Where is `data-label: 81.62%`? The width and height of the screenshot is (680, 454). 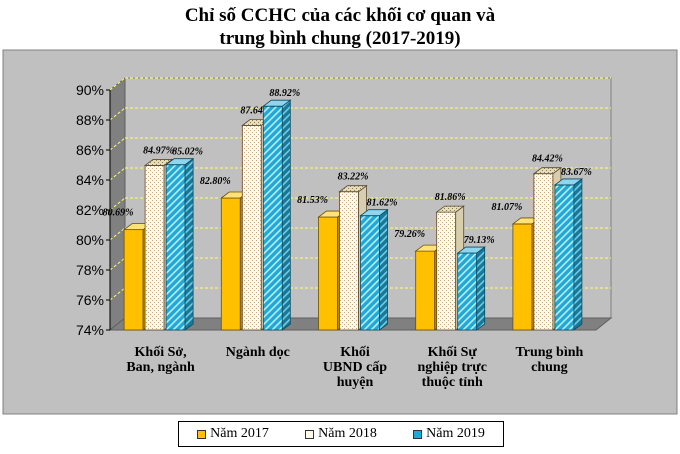 data-label: 81.62% is located at coordinates (382, 203).